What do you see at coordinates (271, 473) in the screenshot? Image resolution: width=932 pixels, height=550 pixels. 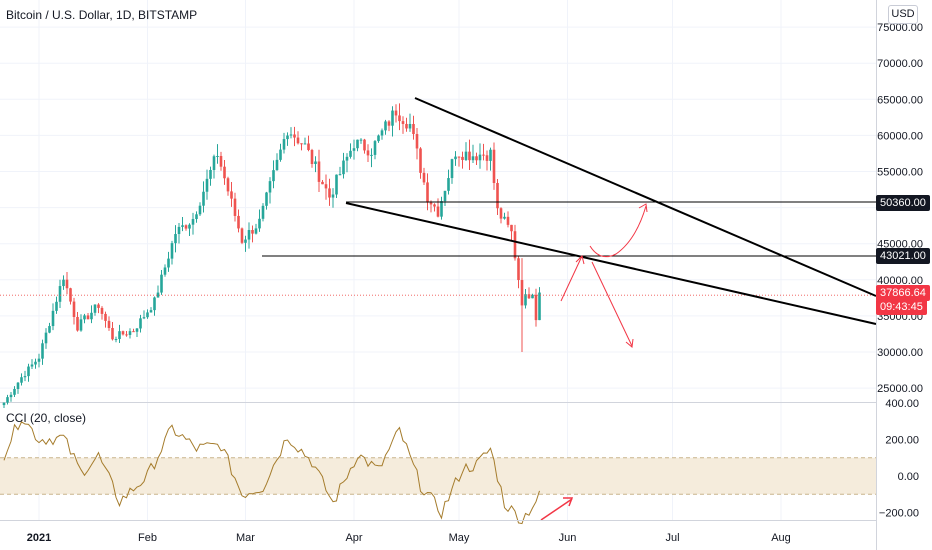 I see `cci-series-line` at bounding box center [271, 473].